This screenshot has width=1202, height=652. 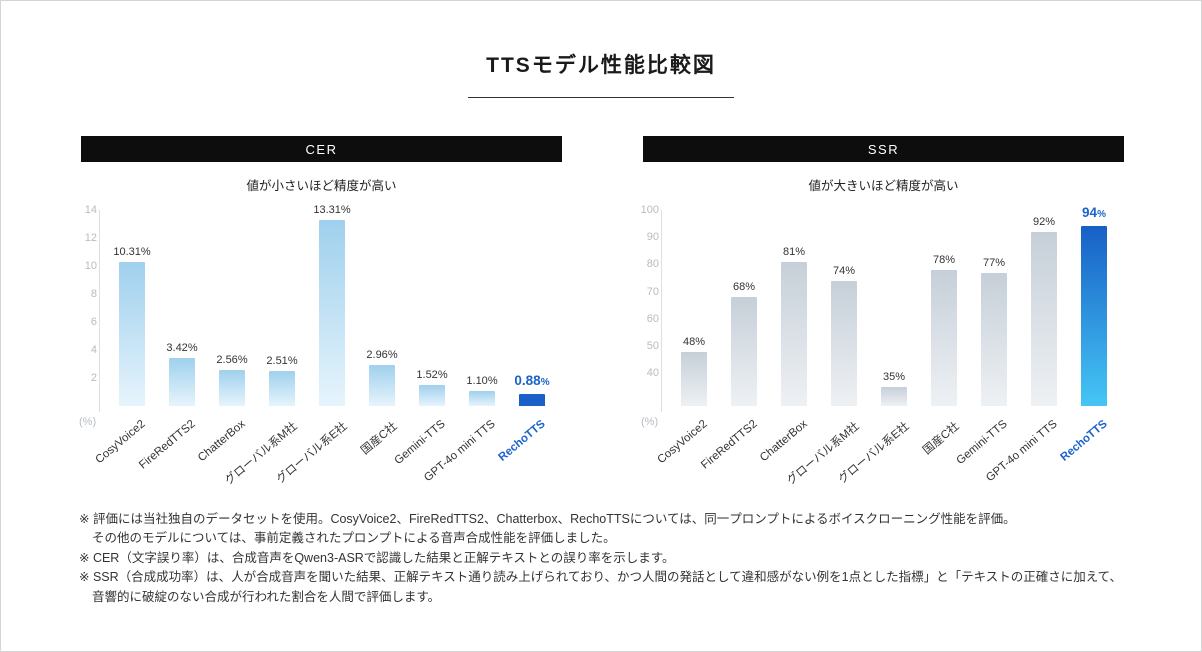 I want to click on bar-value-number: 2.56, so click(x=227, y=360).